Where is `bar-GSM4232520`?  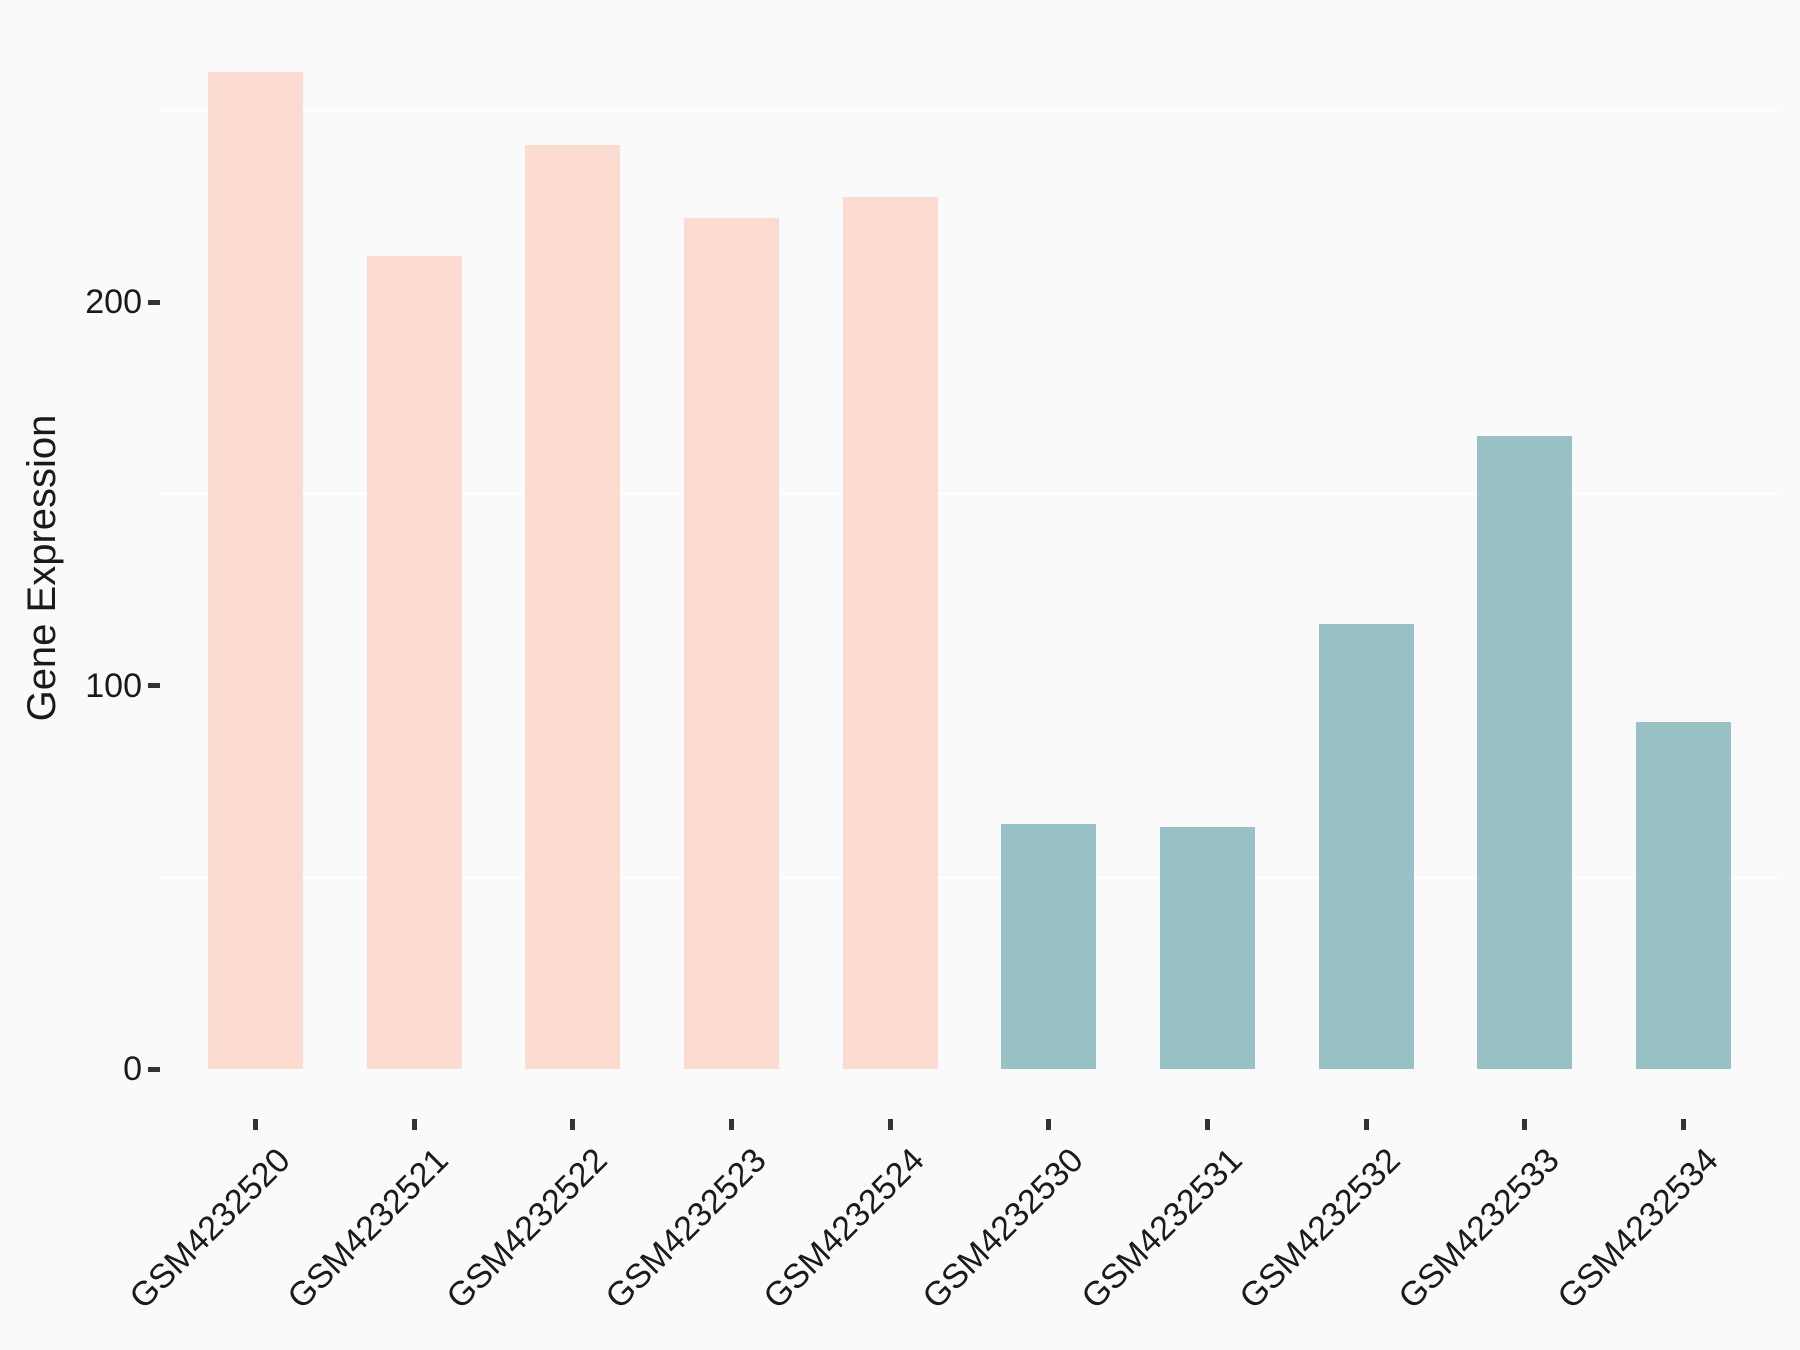 bar-GSM4232520 is located at coordinates (255, 570).